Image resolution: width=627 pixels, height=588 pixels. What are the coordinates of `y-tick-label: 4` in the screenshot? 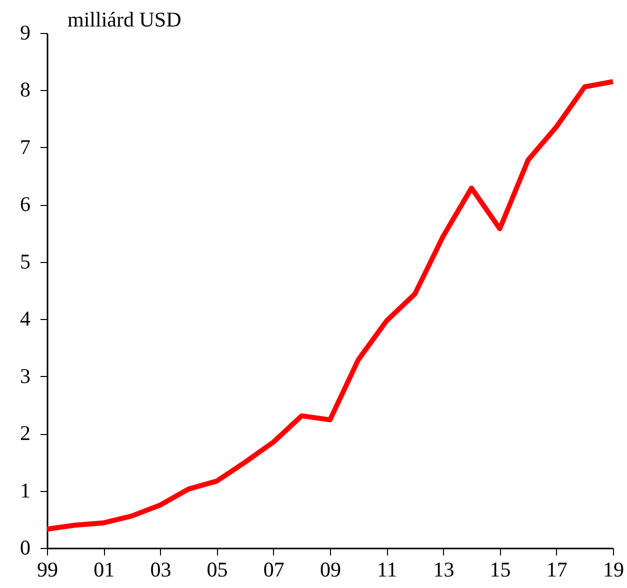 It's located at (25, 318).